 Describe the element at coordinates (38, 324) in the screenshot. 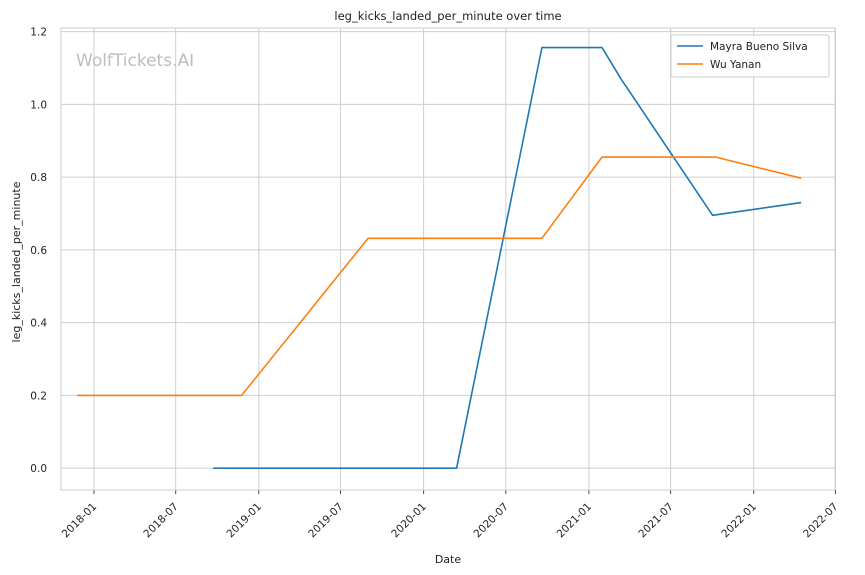

I see `y-tick-label: 0.4` at that location.